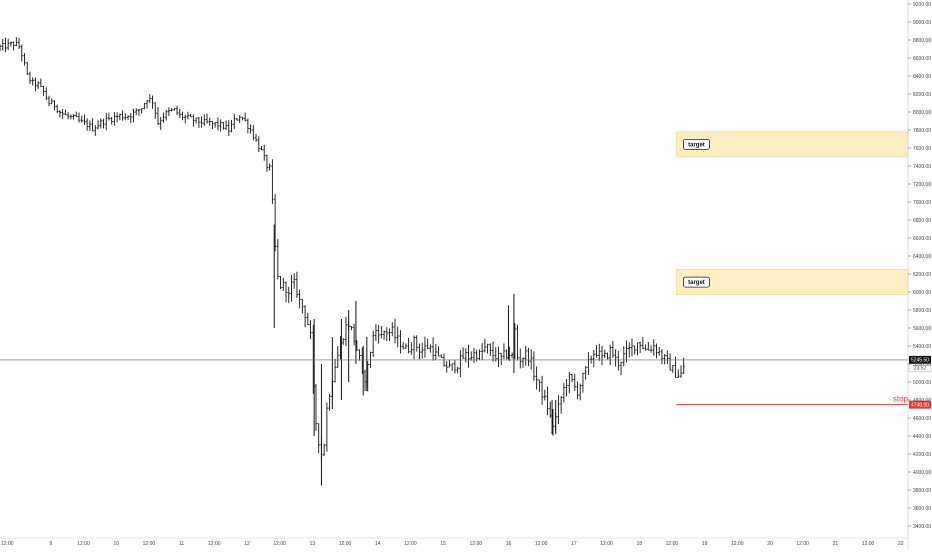 Image resolution: width=932 pixels, height=555 pixels. I want to click on stop-price-label: 4748.00, so click(920, 405).